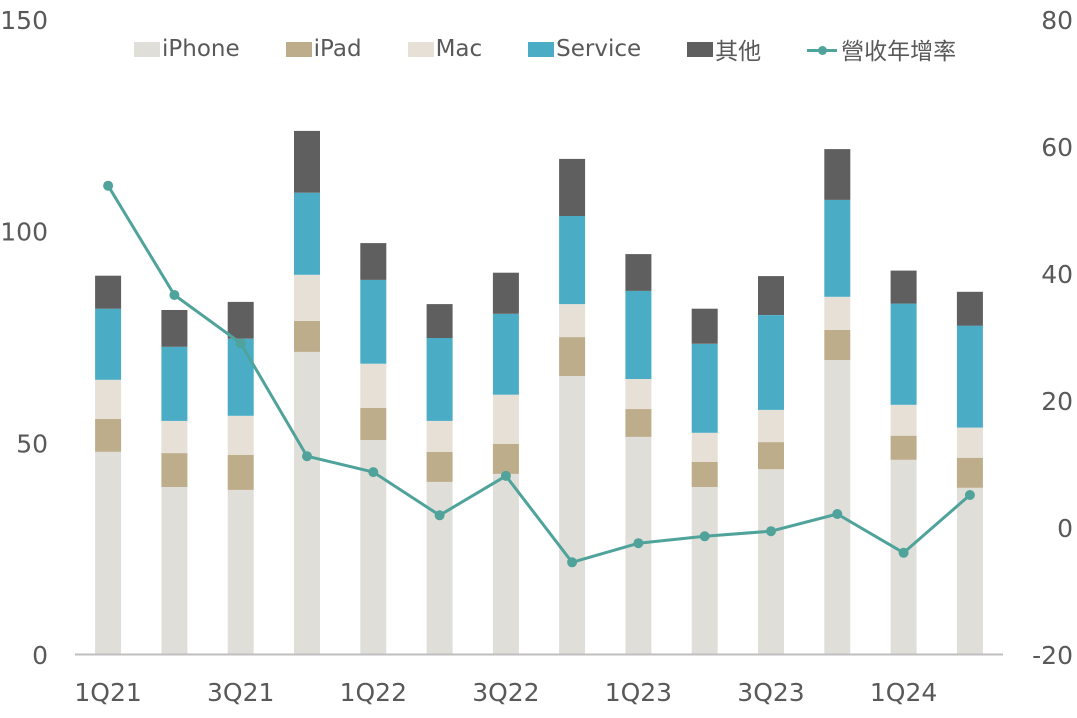  I want to click on bar-segment-mac-3Q21, so click(240, 435).